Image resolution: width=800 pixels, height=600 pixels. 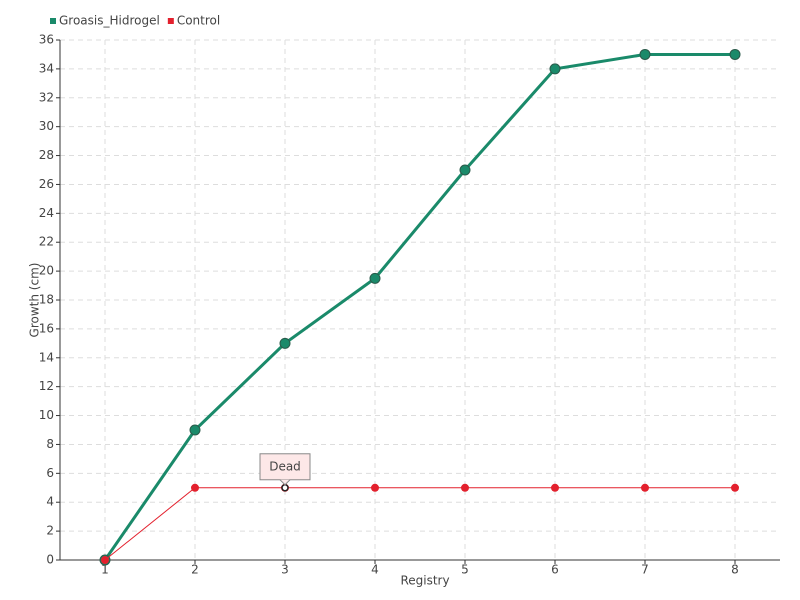 I want to click on legend-label: Control, so click(x=198, y=21).